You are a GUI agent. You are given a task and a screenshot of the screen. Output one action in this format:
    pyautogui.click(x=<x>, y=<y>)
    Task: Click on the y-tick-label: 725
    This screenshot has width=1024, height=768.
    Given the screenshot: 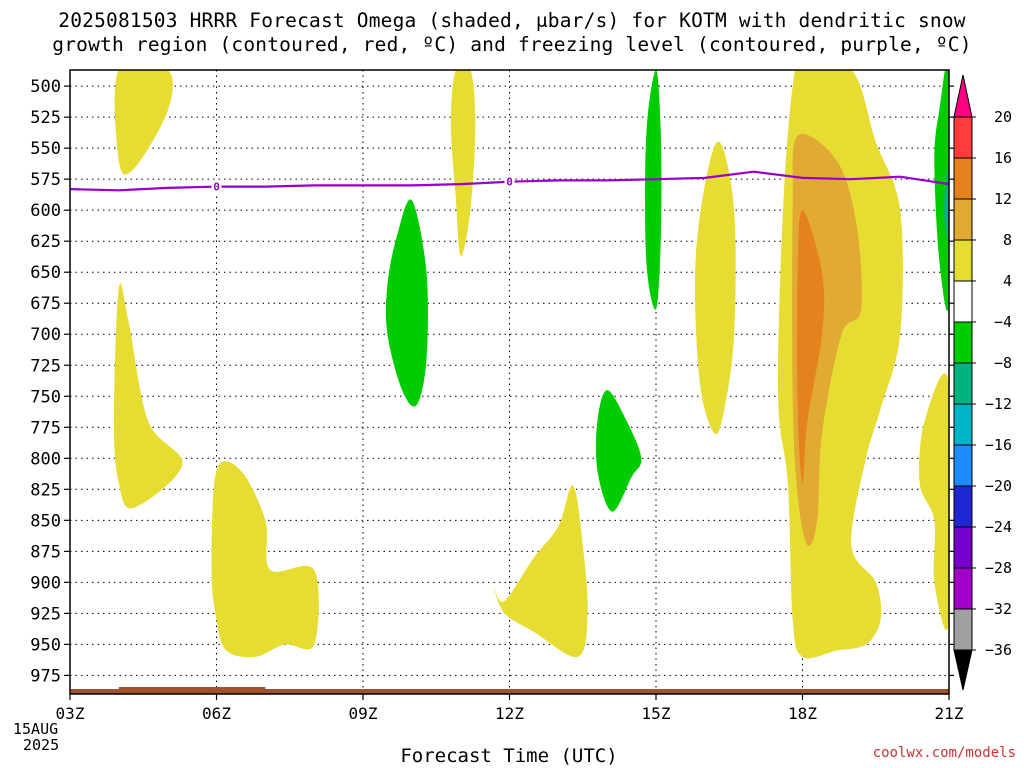 What is the action you would take?
    pyautogui.click(x=45, y=366)
    